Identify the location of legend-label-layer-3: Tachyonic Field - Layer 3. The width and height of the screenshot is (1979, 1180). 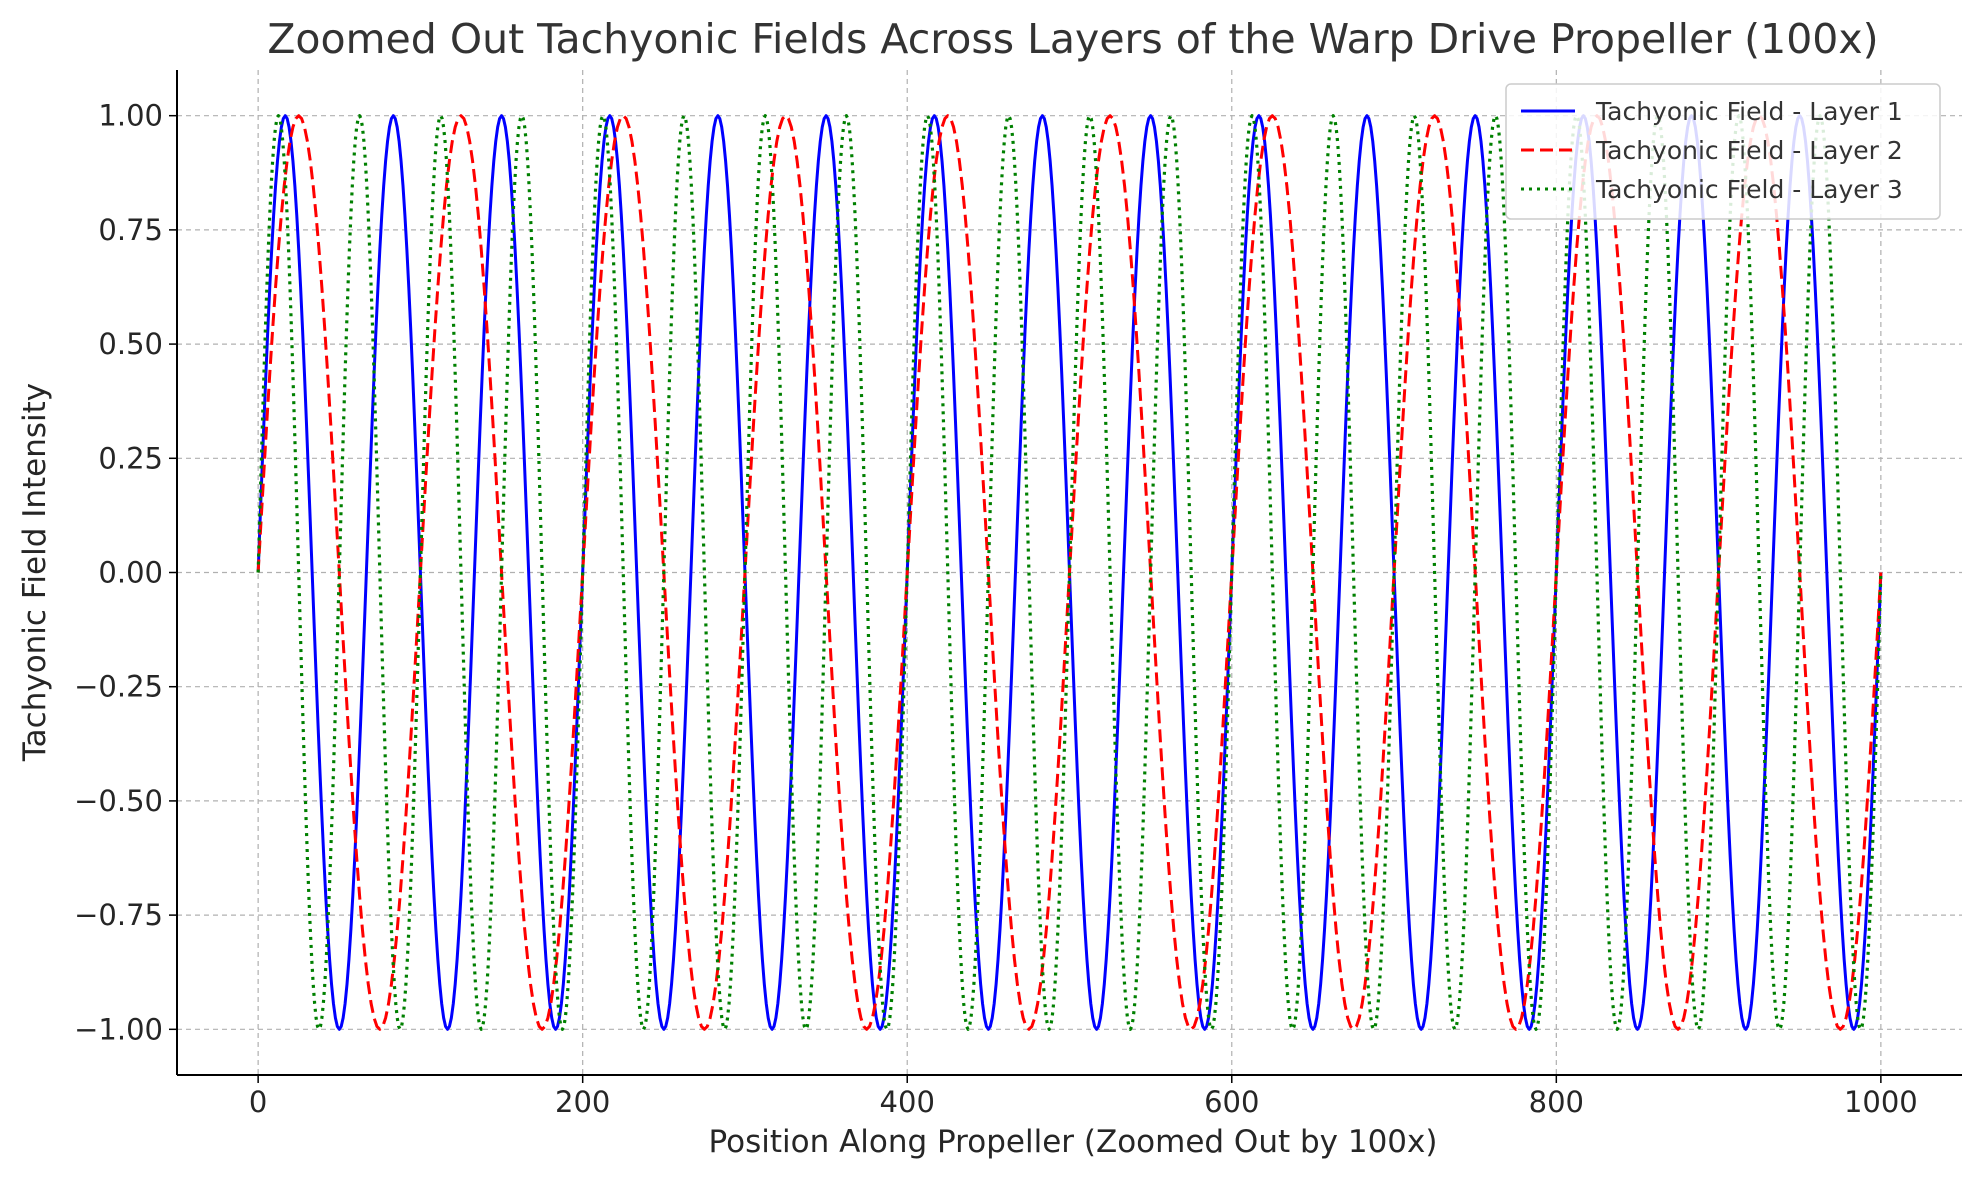
(1749, 189).